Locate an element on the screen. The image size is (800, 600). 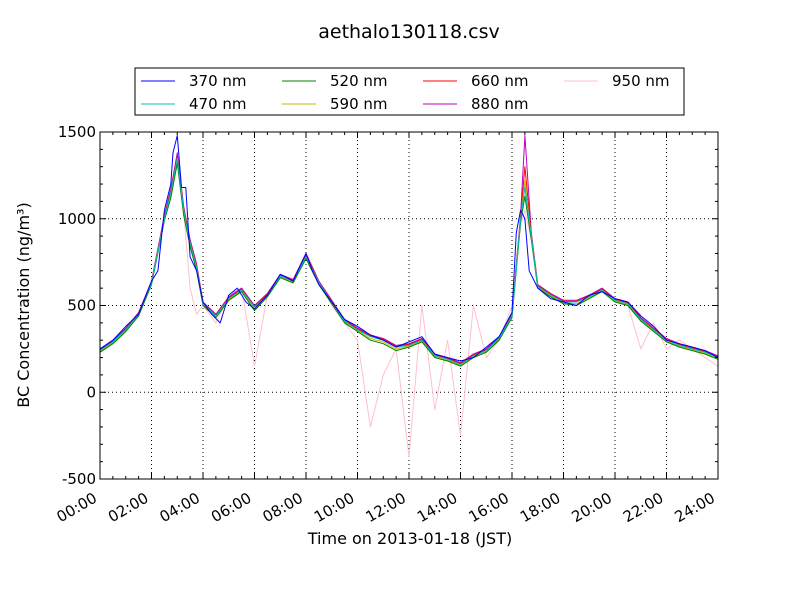
x-tick-label: 22:00 is located at coordinates (643, 507).